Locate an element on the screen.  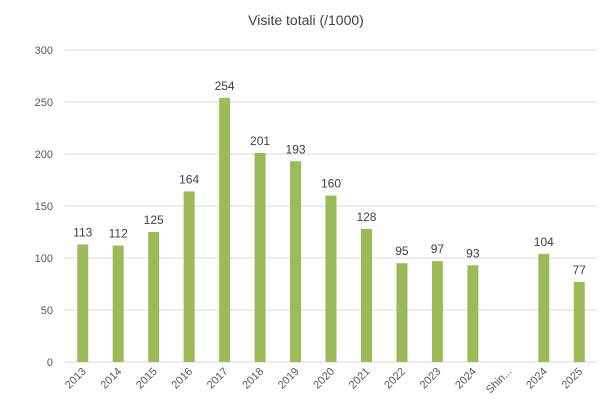
x-tick-label: 2015 is located at coordinates (147, 379).